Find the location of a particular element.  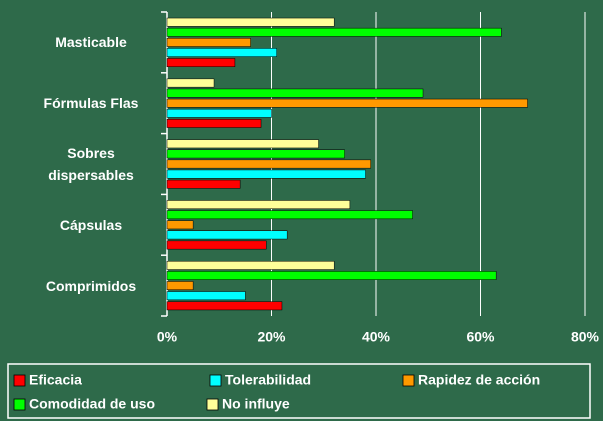

y-tick-label: Cápsulas is located at coordinates (91, 224).